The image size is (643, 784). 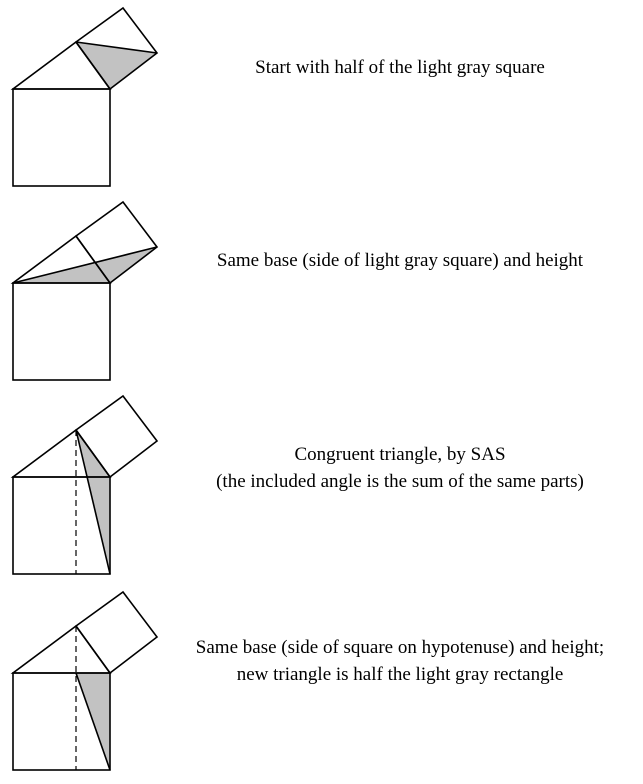 I want to click on step-4-figure, so click(x=84, y=680).